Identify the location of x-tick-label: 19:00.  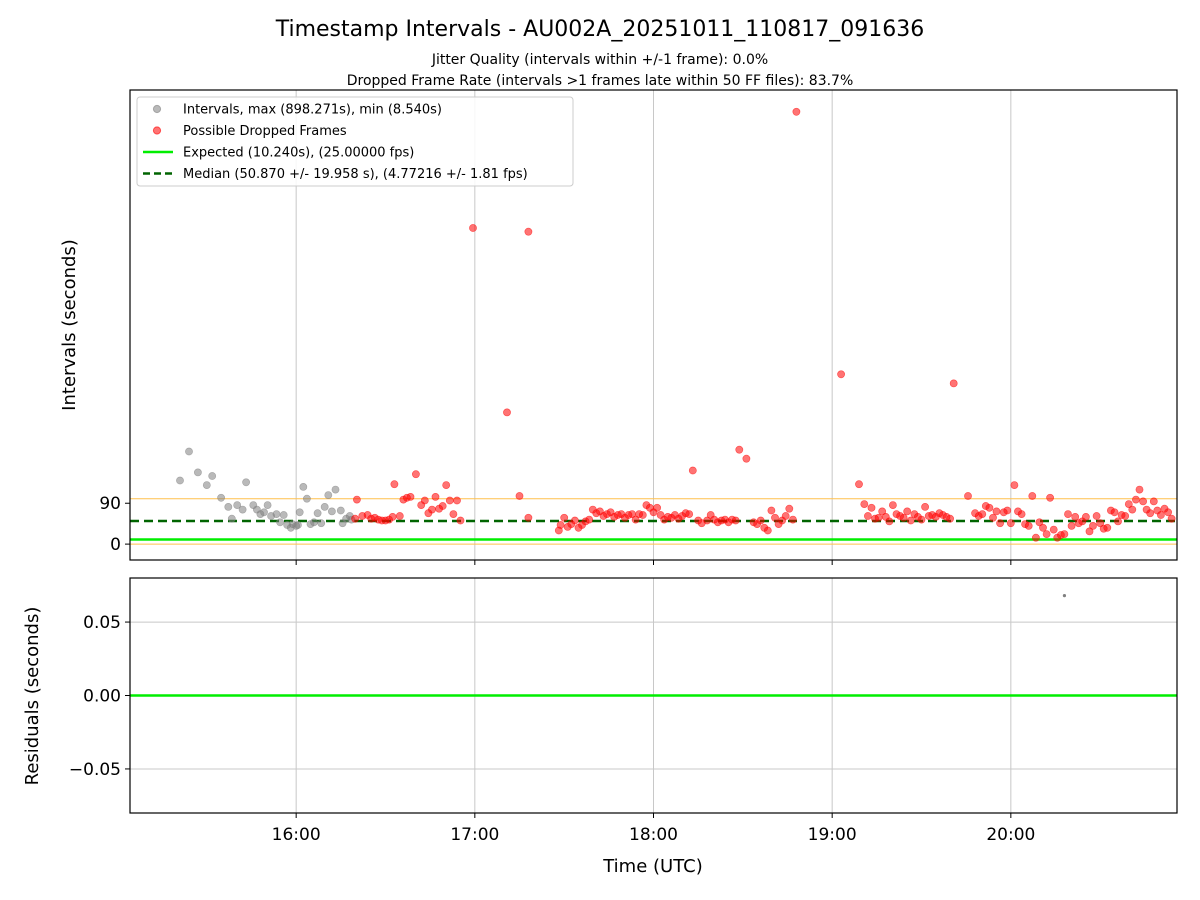
(832, 835).